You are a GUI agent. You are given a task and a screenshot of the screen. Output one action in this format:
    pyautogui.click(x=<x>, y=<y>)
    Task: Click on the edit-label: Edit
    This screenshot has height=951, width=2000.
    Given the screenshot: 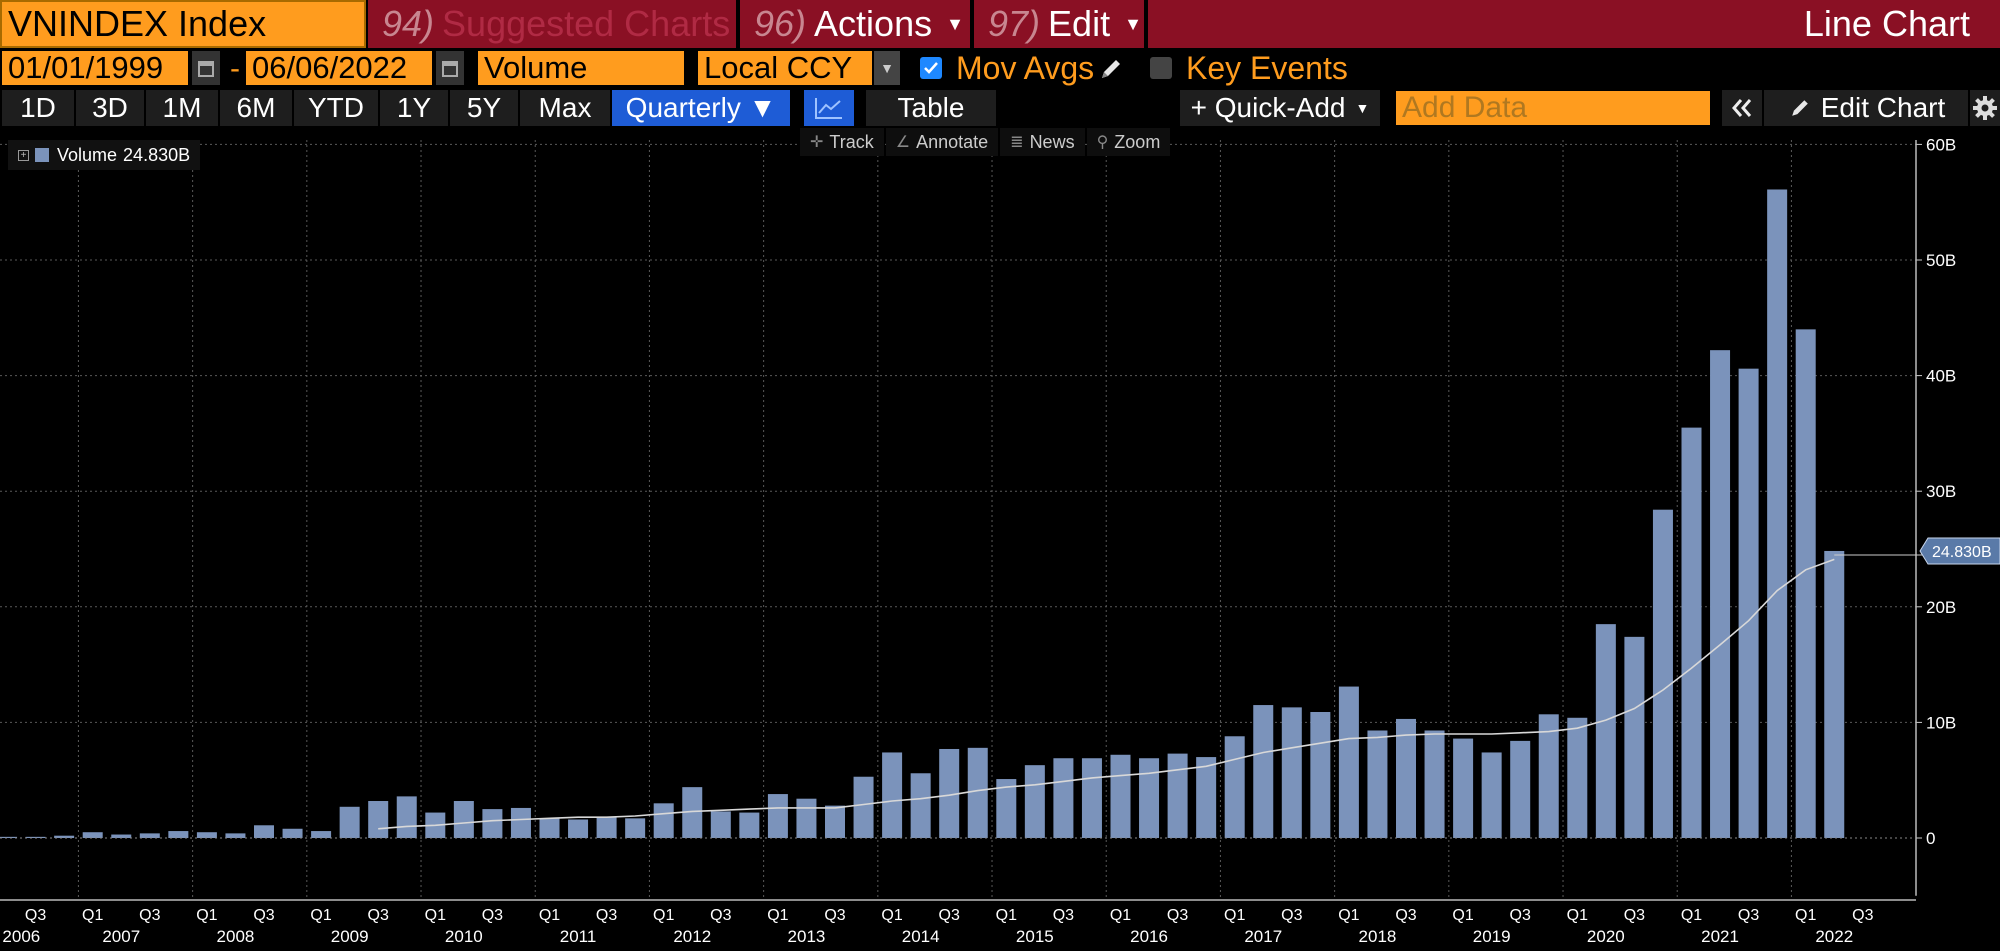 What is the action you would take?
    pyautogui.click(x=1079, y=23)
    